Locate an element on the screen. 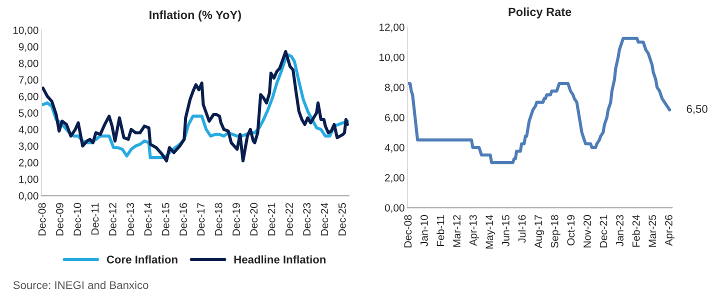  source-note: Source: INEGI and Banxico is located at coordinates (80, 285).